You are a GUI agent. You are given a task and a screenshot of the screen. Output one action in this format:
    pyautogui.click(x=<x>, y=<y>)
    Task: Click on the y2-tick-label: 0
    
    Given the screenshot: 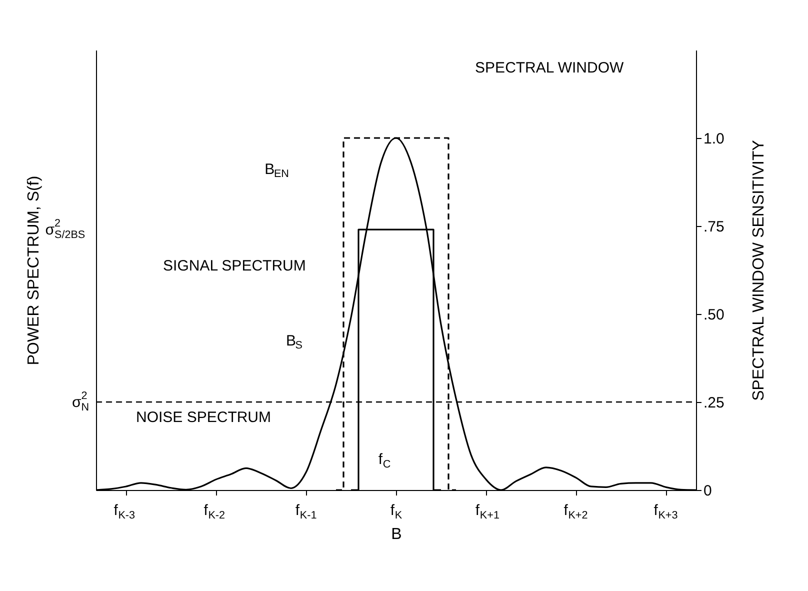 What is the action you would take?
    pyautogui.click(x=708, y=491)
    